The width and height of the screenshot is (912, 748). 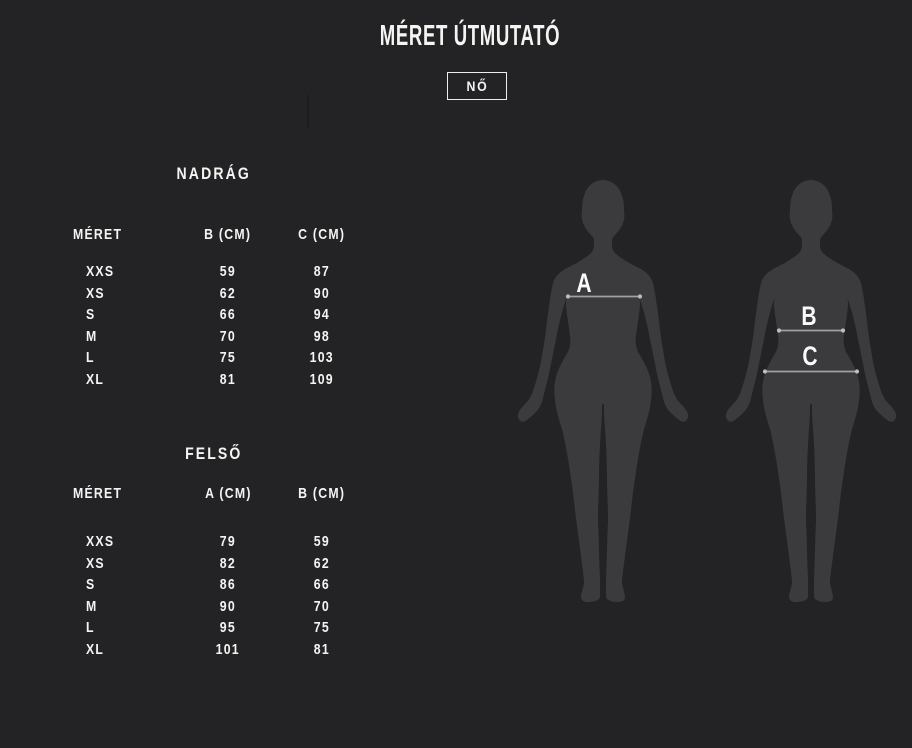 I want to click on measurement-label-a: A, so click(x=583, y=284).